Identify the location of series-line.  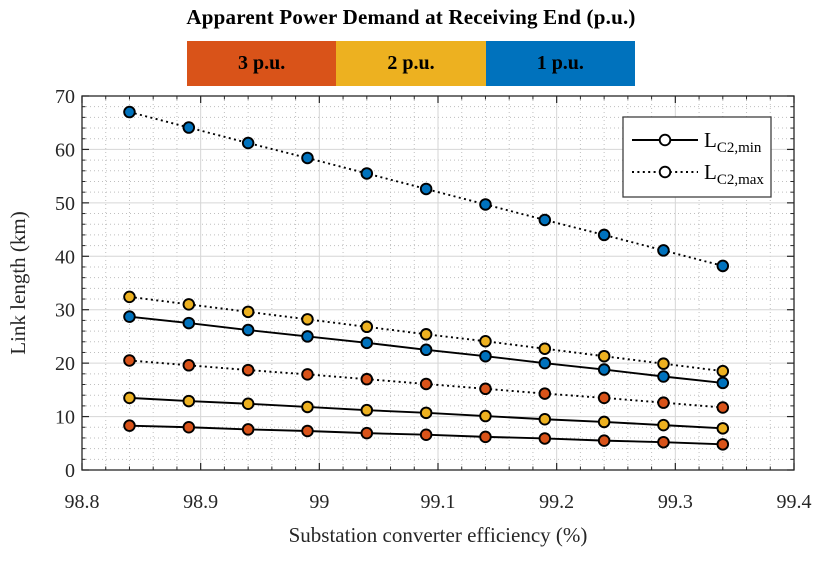
(426, 334).